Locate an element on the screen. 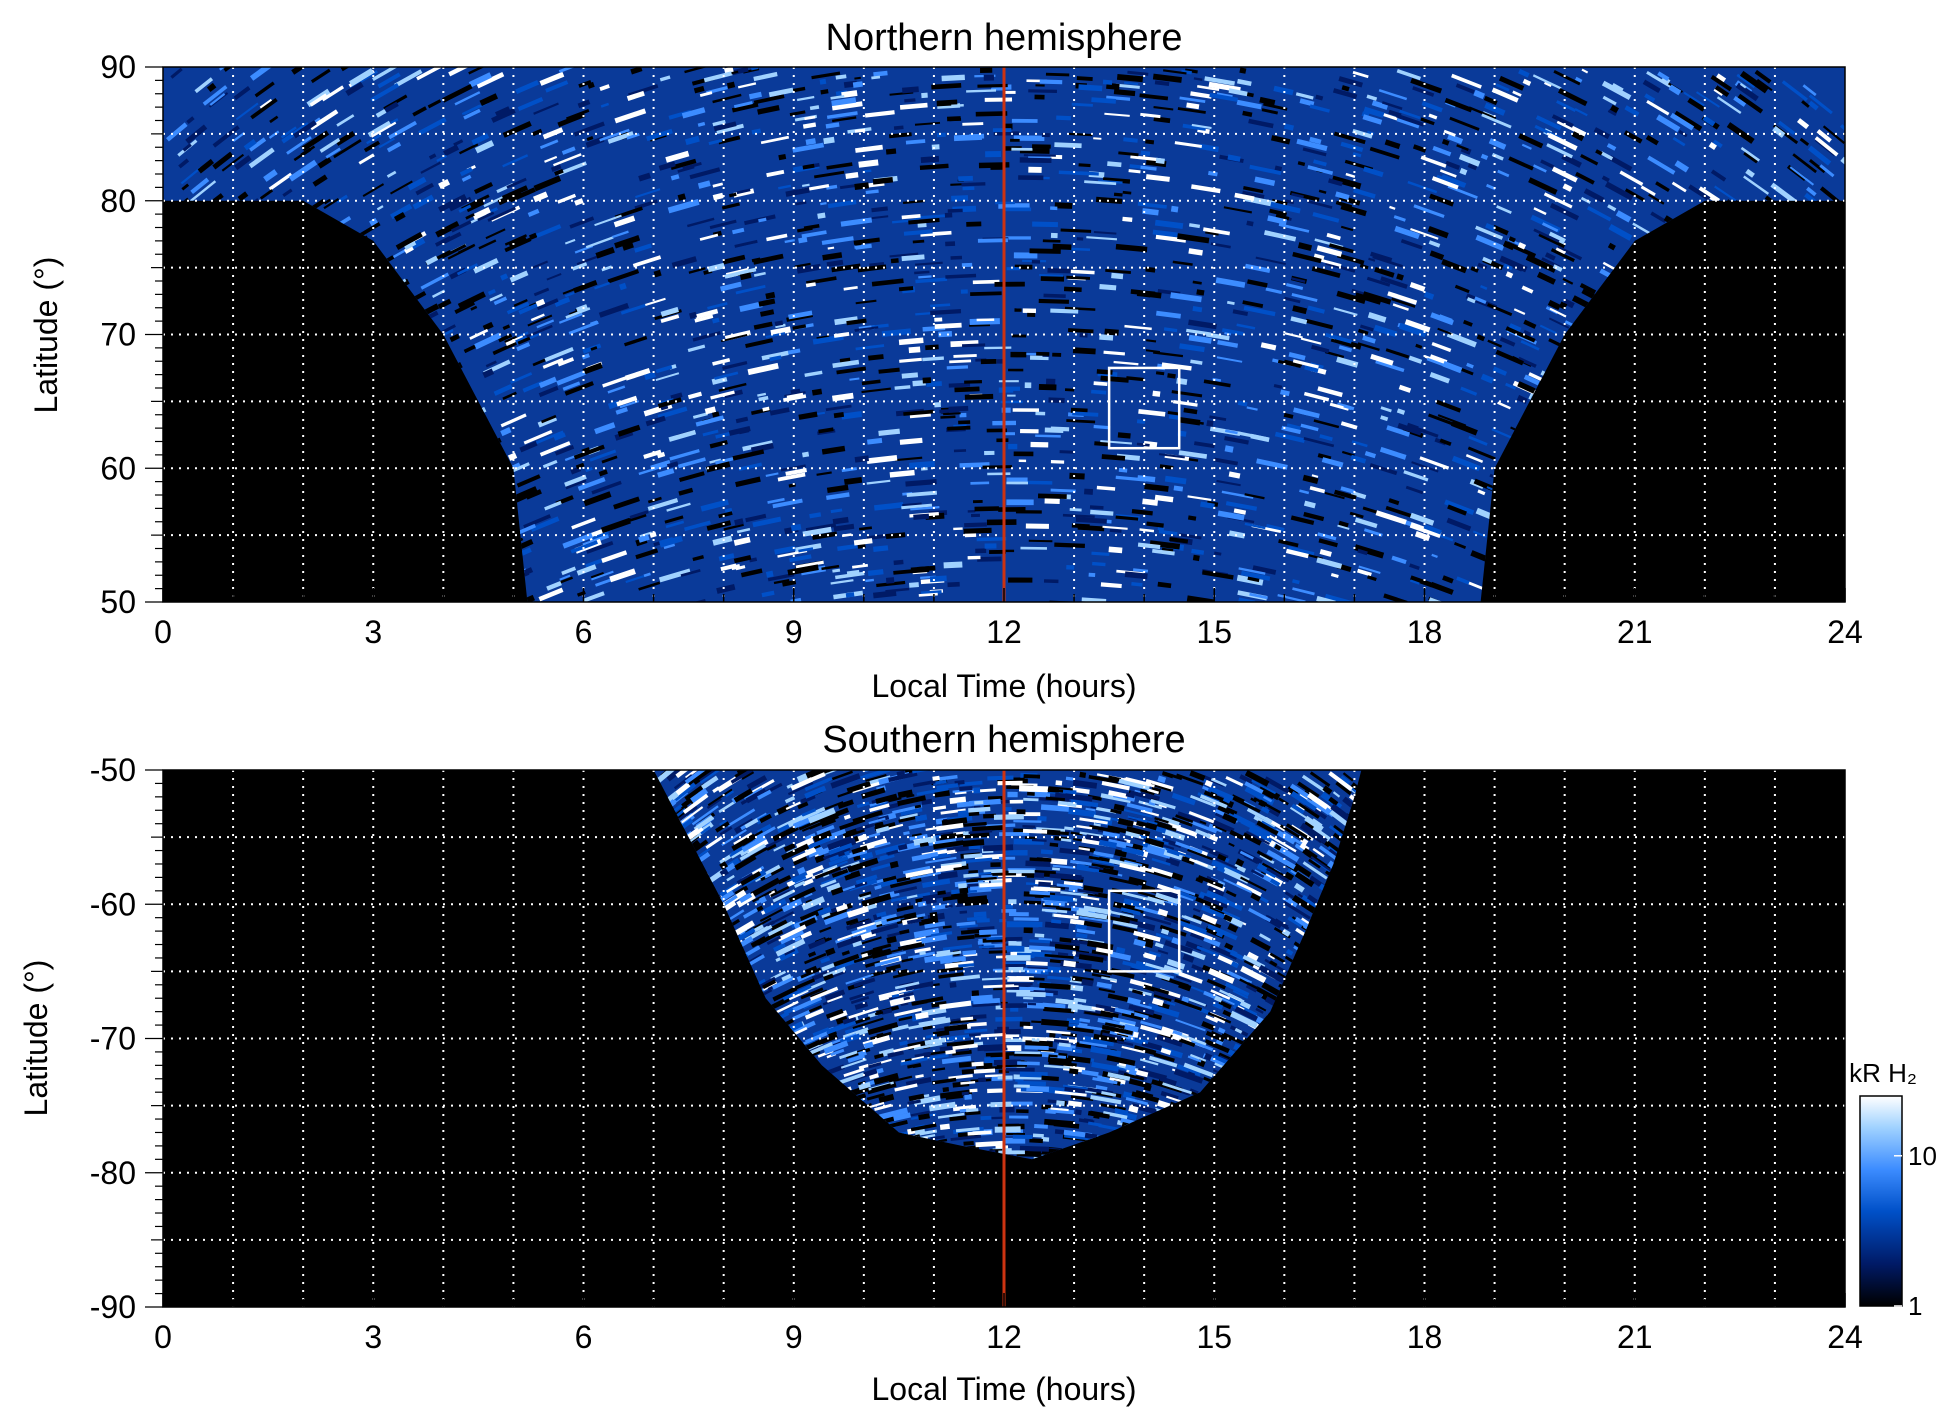  y-tick-label: -70 is located at coordinates (113, 1039).